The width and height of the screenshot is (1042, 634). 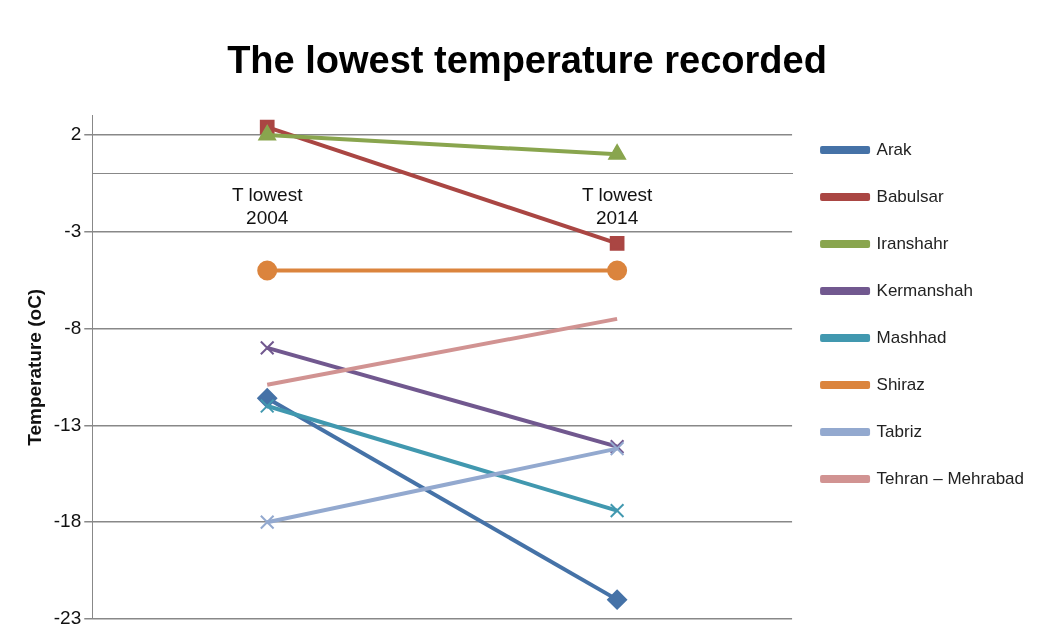 I want to click on y-axis-title: Temperature (oC), so click(x=34, y=367).